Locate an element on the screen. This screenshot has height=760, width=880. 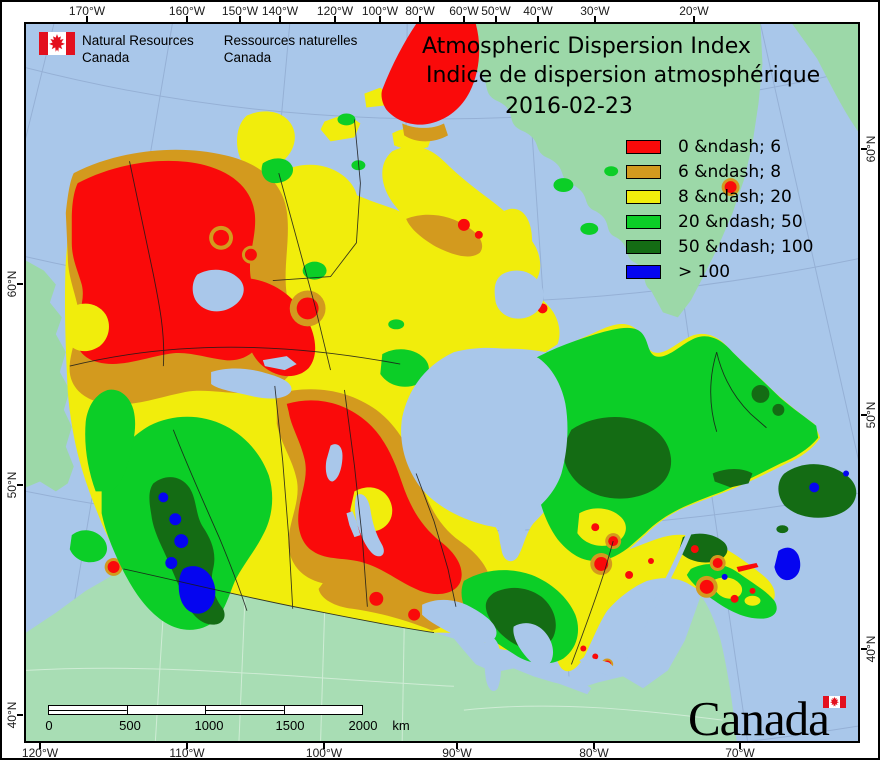
lake-athabasca is located at coordinates (279, 363).